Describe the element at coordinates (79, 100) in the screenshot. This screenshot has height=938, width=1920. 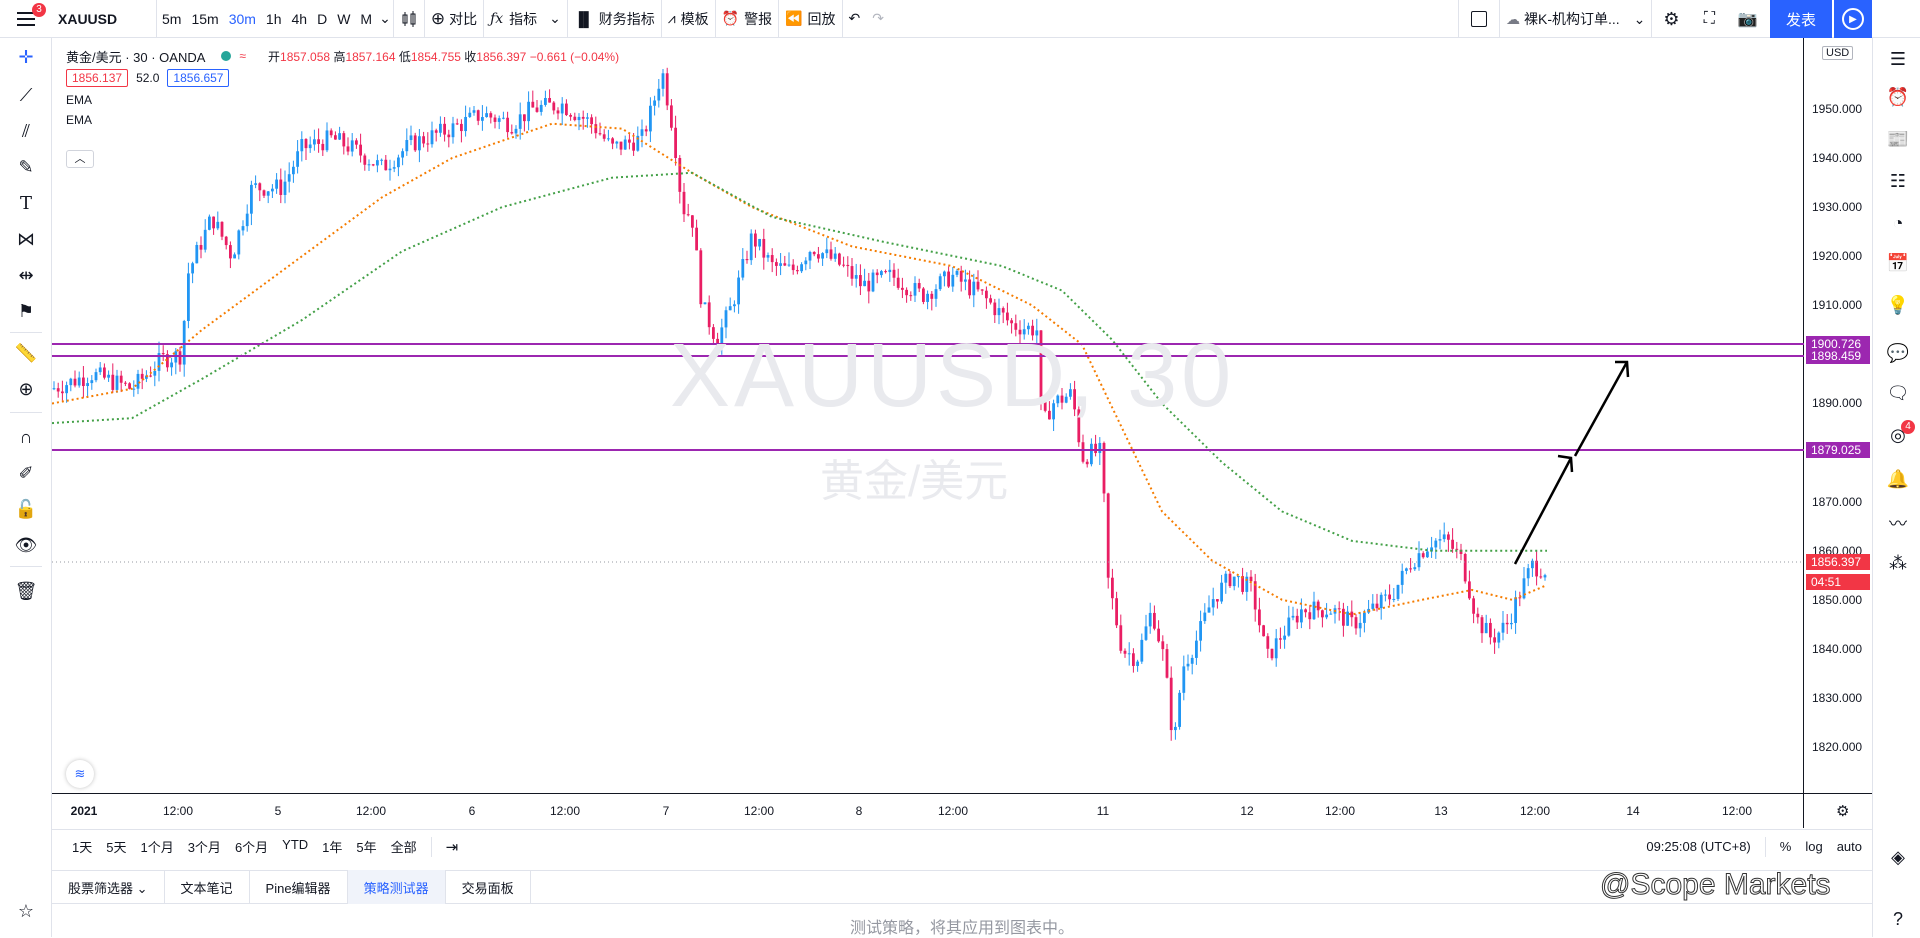
I see `ema-legend-1: EMA` at that location.